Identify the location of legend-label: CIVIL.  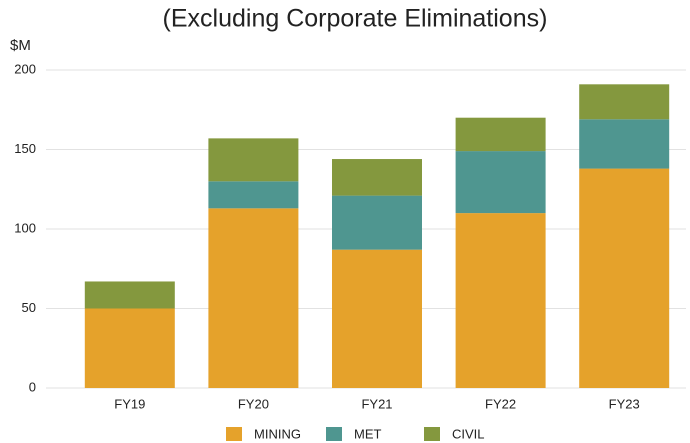
(468, 433).